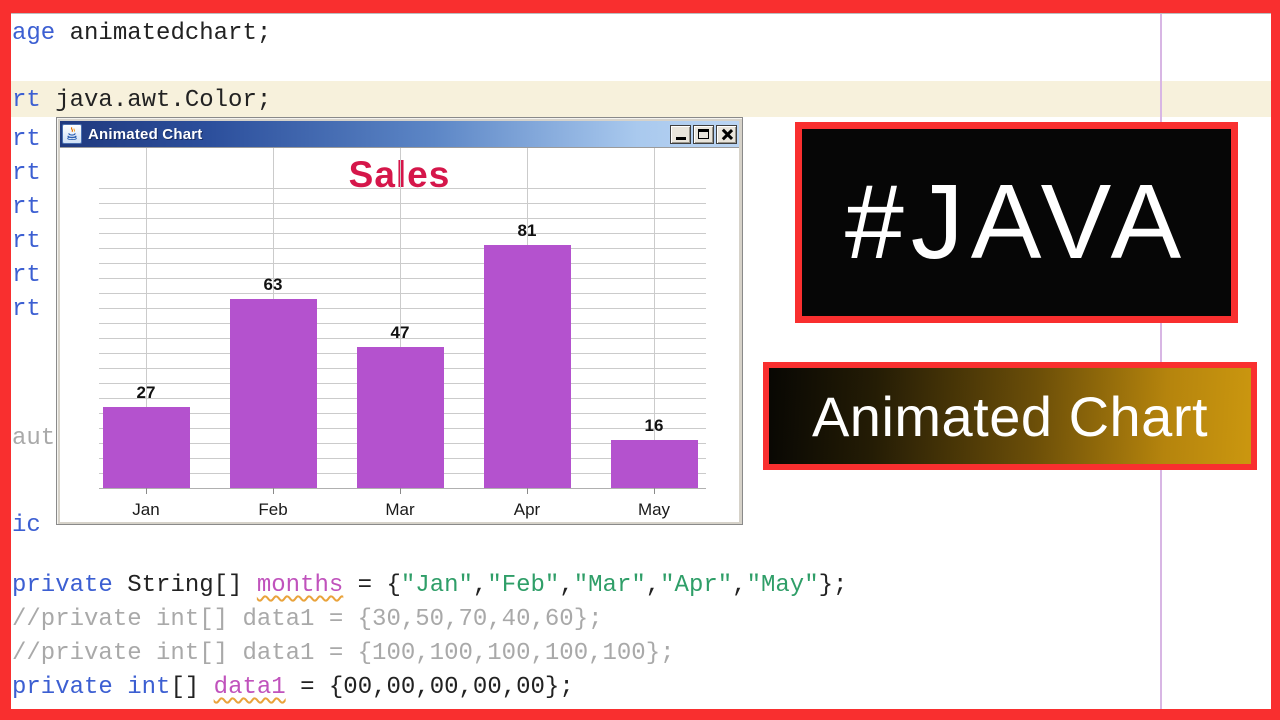 The width and height of the screenshot is (1280, 720). Describe the element at coordinates (833, 585) in the screenshot. I see `syntax-token-plain: };` at that location.